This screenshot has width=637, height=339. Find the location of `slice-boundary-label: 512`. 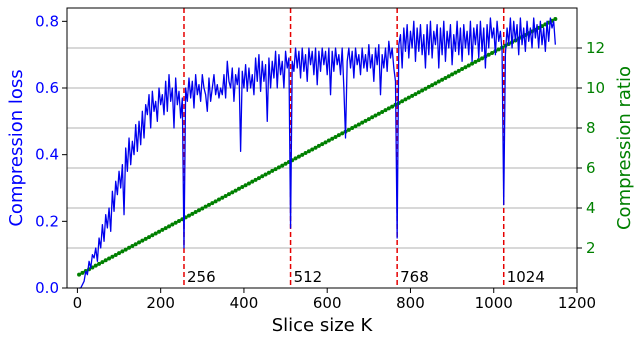

slice-boundary-label: 512 is located at coordinates (308, 277).